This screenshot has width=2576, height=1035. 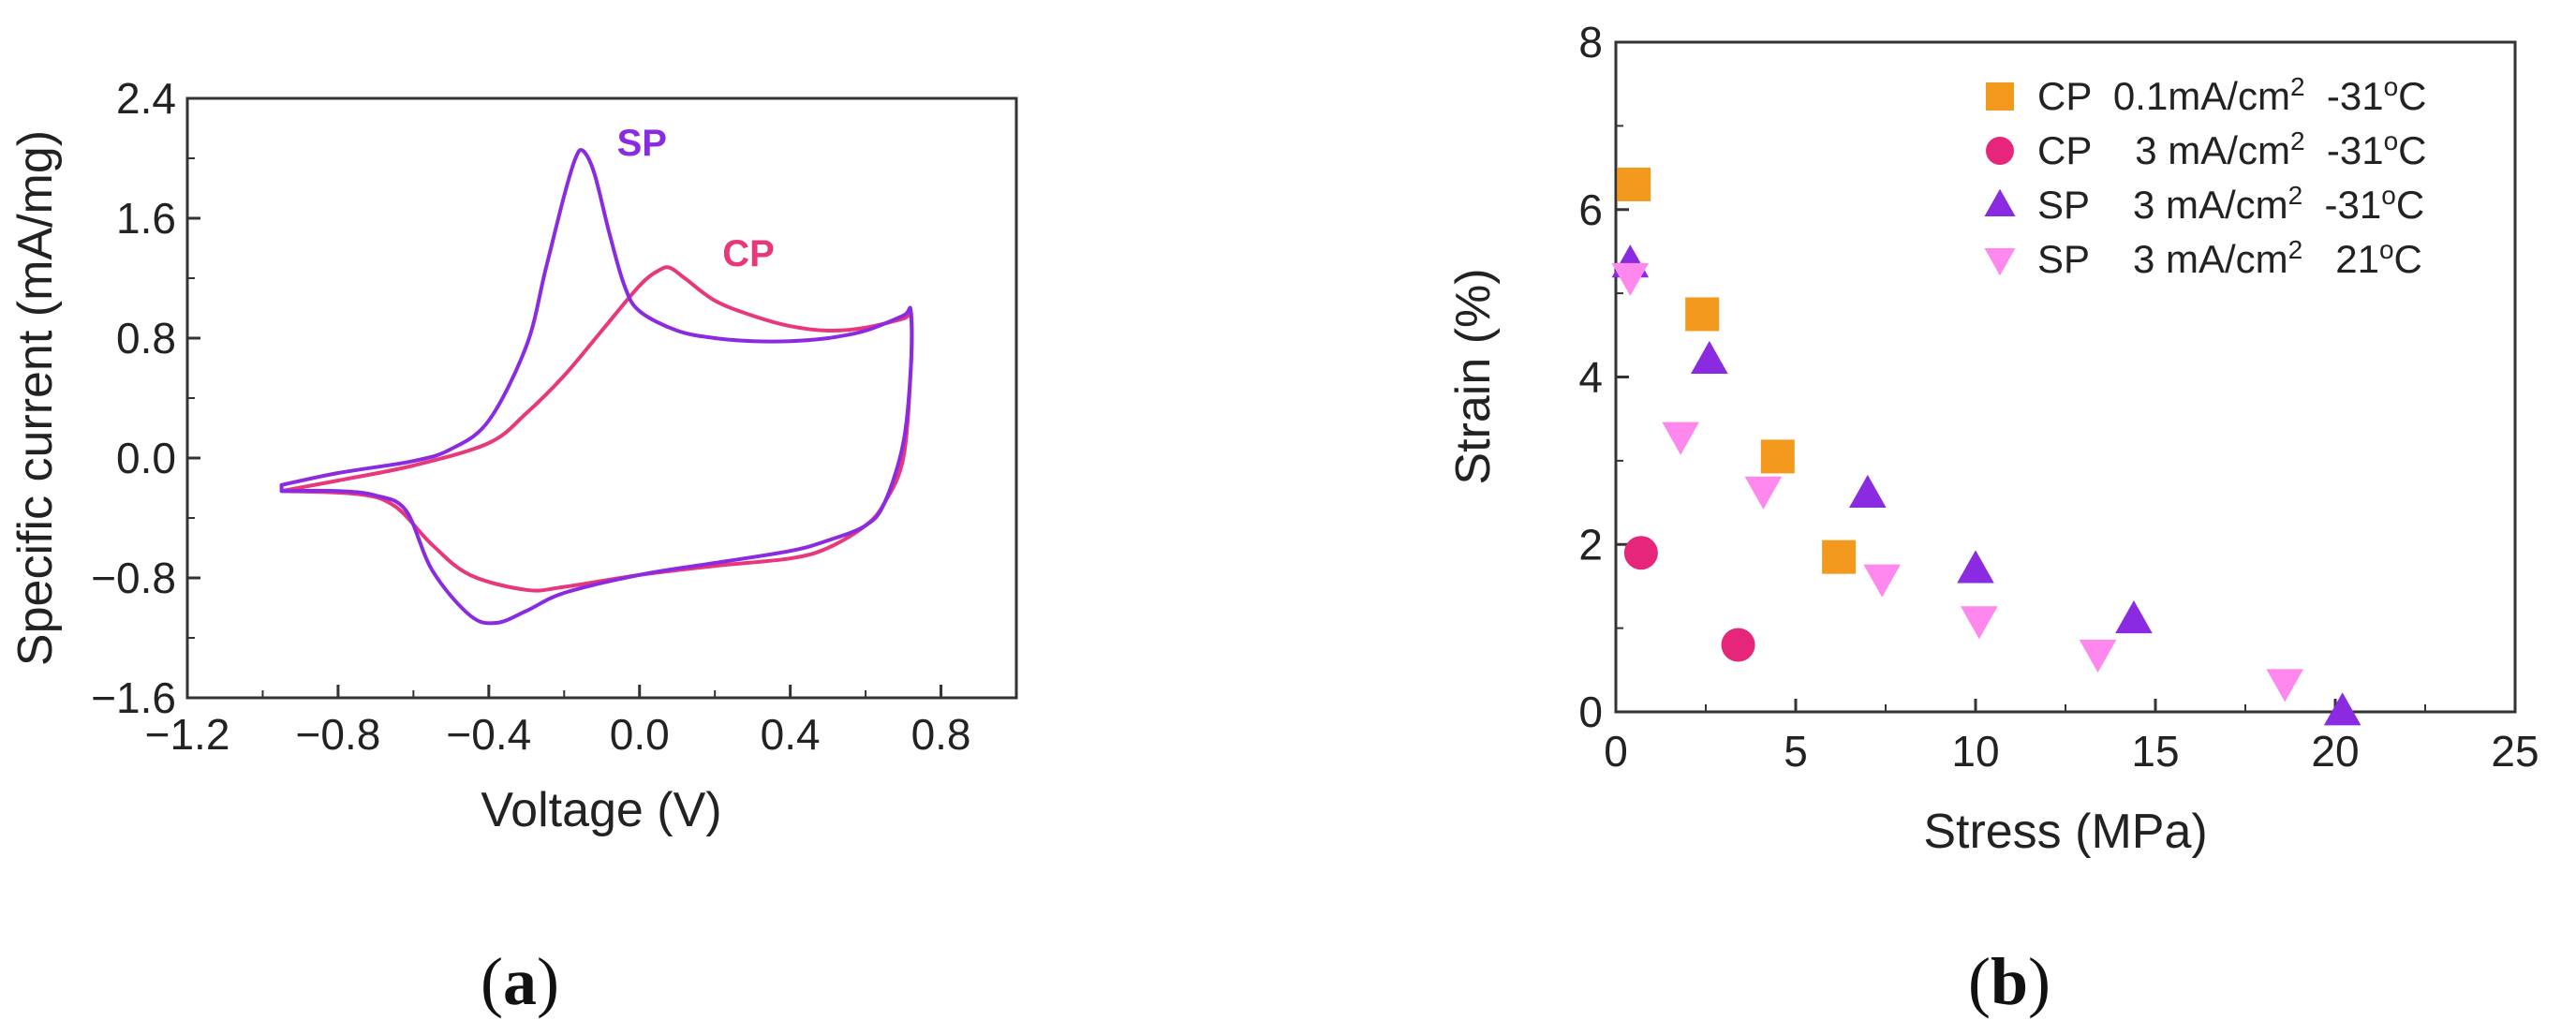 What do you see at coordinates (146, 338) in the screenshot?
I see `panel-a-y-tick-label: 0.8` at bounding box center [146, 338].